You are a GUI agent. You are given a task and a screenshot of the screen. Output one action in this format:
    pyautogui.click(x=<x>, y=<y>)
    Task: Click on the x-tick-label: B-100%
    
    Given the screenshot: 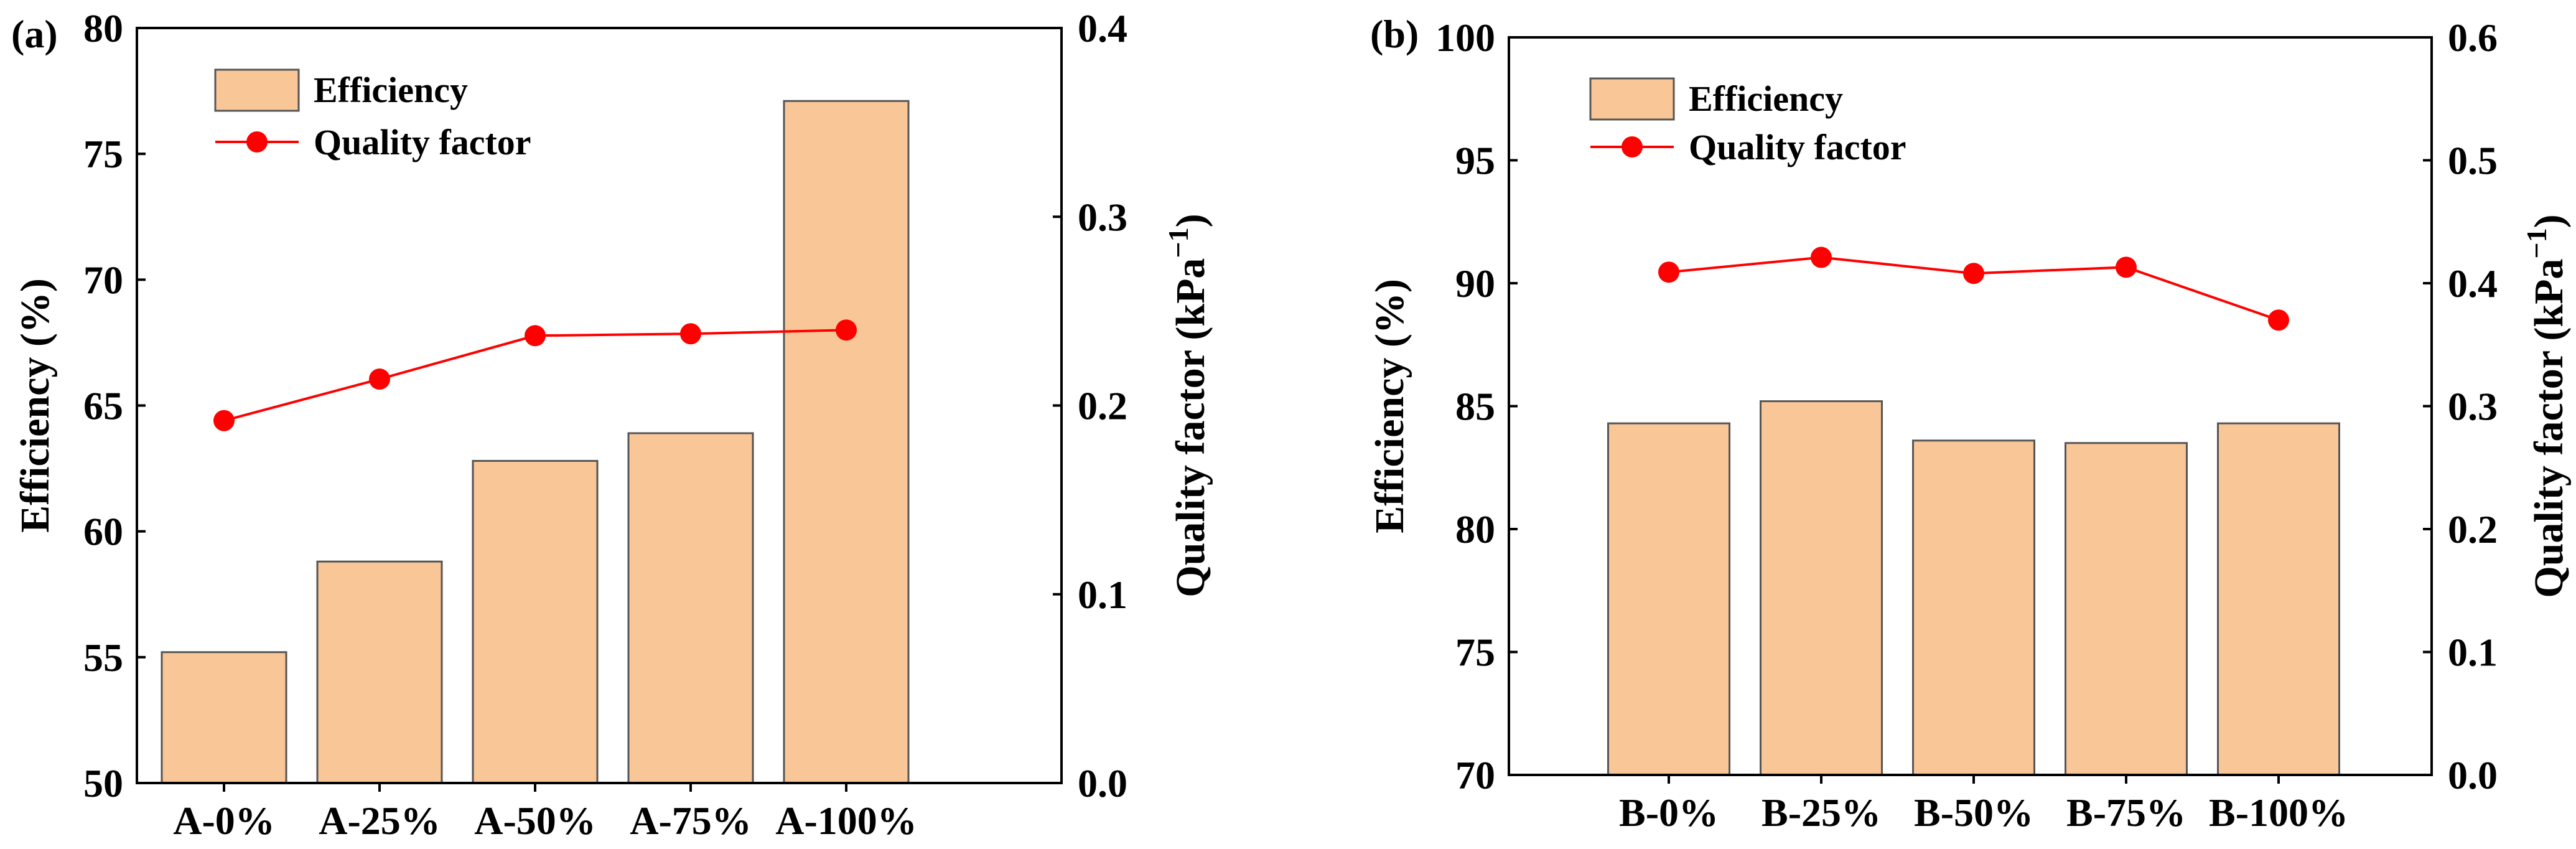 What is the action you would take?
    pyautogui.click(x=2278, y=812)
    